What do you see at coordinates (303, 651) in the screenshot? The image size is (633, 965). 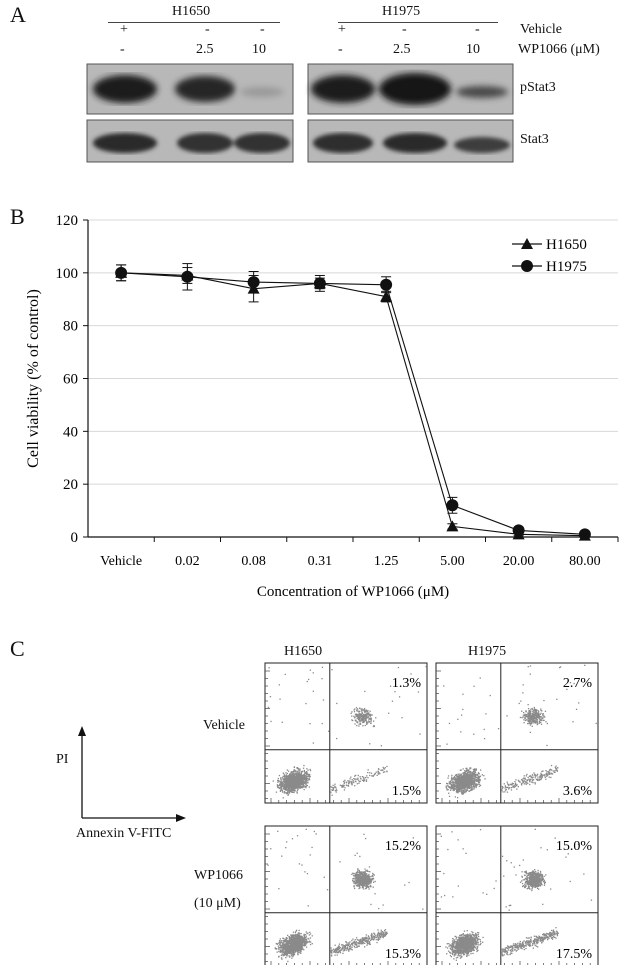 I see `flow-col-h1650: H1650` at bounding box center [303, 651].